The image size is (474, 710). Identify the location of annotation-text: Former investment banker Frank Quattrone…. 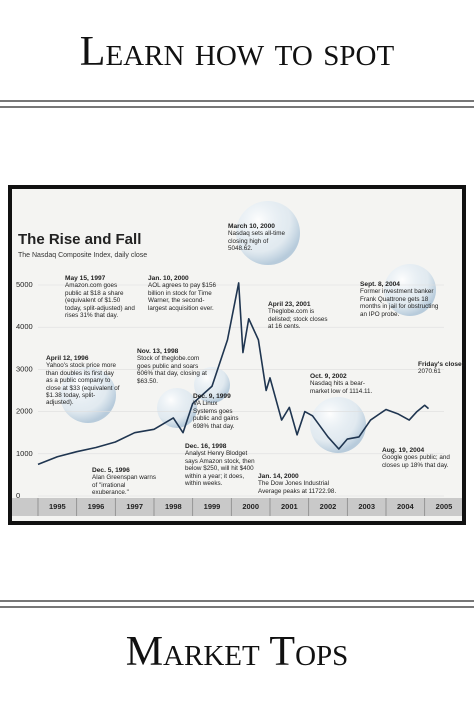
(399, 303).